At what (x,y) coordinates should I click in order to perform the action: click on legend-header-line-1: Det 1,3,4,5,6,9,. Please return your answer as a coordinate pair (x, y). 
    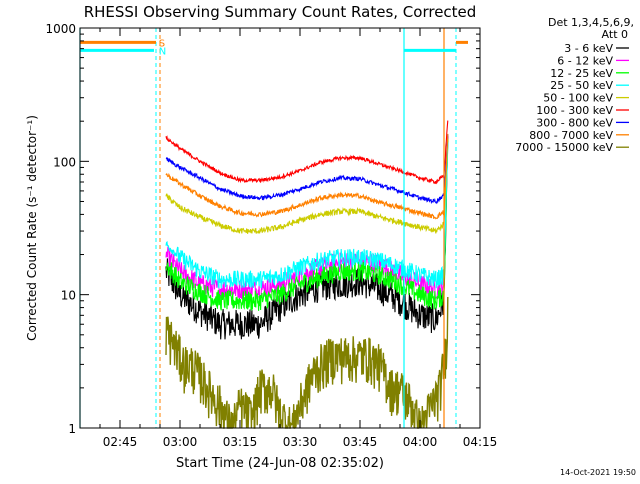
    Looking at the image, I should click on (591, 22).